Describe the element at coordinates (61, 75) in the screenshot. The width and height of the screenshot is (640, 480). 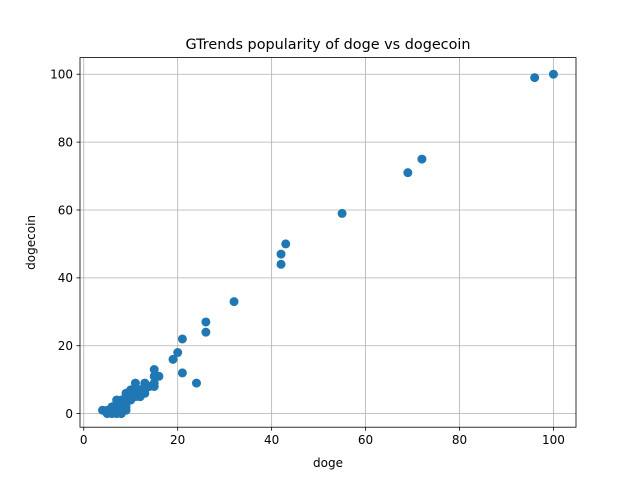
I see `y-tick-label: 100` at that location.